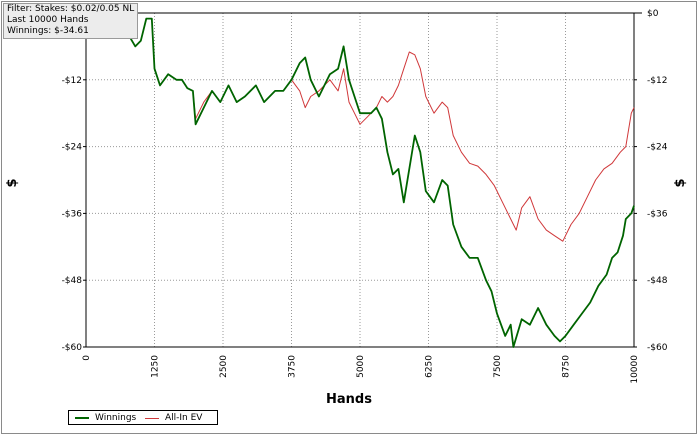 This screenshot has width=700, height=441. I want to click on x-tick-label: 1250, so click(156, 366).